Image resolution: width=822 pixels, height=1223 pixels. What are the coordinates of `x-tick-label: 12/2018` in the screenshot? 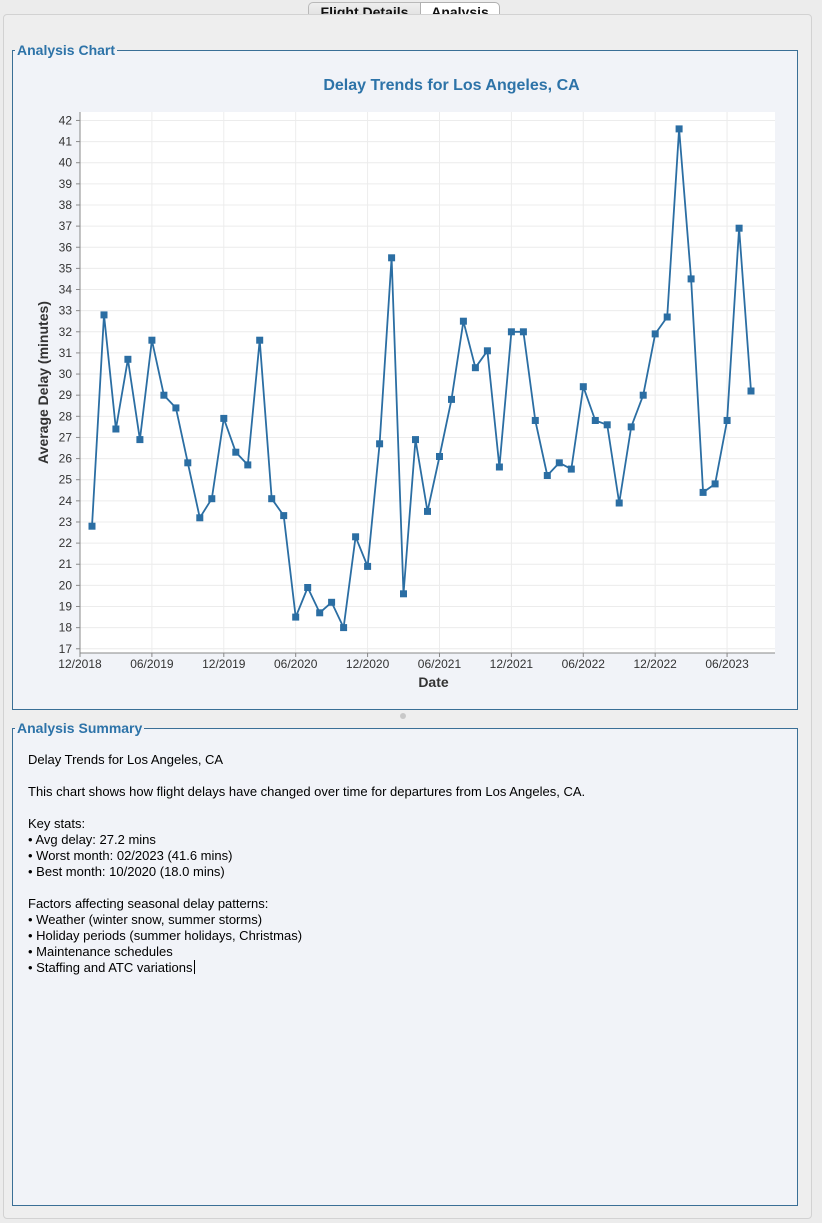 It's located at (80, 664).